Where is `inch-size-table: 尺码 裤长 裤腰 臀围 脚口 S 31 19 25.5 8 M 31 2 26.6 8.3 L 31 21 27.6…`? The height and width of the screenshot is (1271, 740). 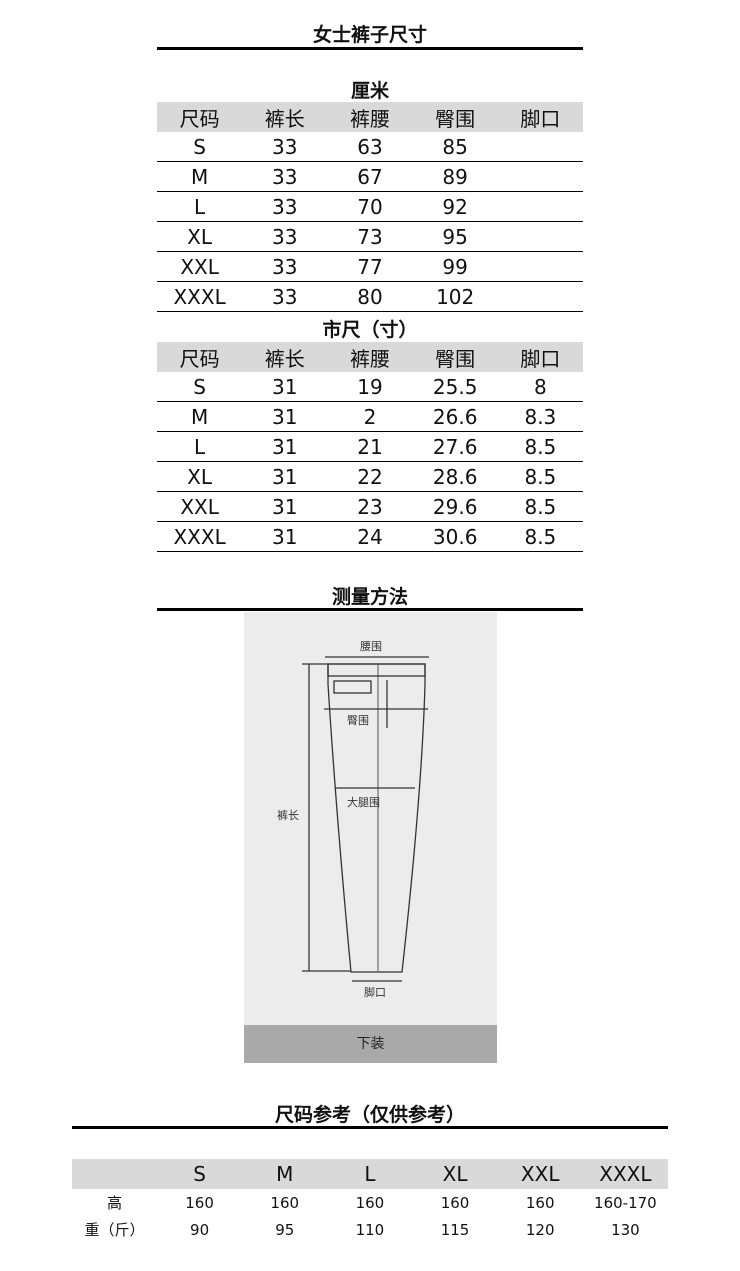
inch-size-table: 尺码 裤长 裤腰 臀围 脚口 S 31 19 25.5 8 M 31 2 26.6 8.3 L 31 21 27.6… is located at coordinates (370, 447).